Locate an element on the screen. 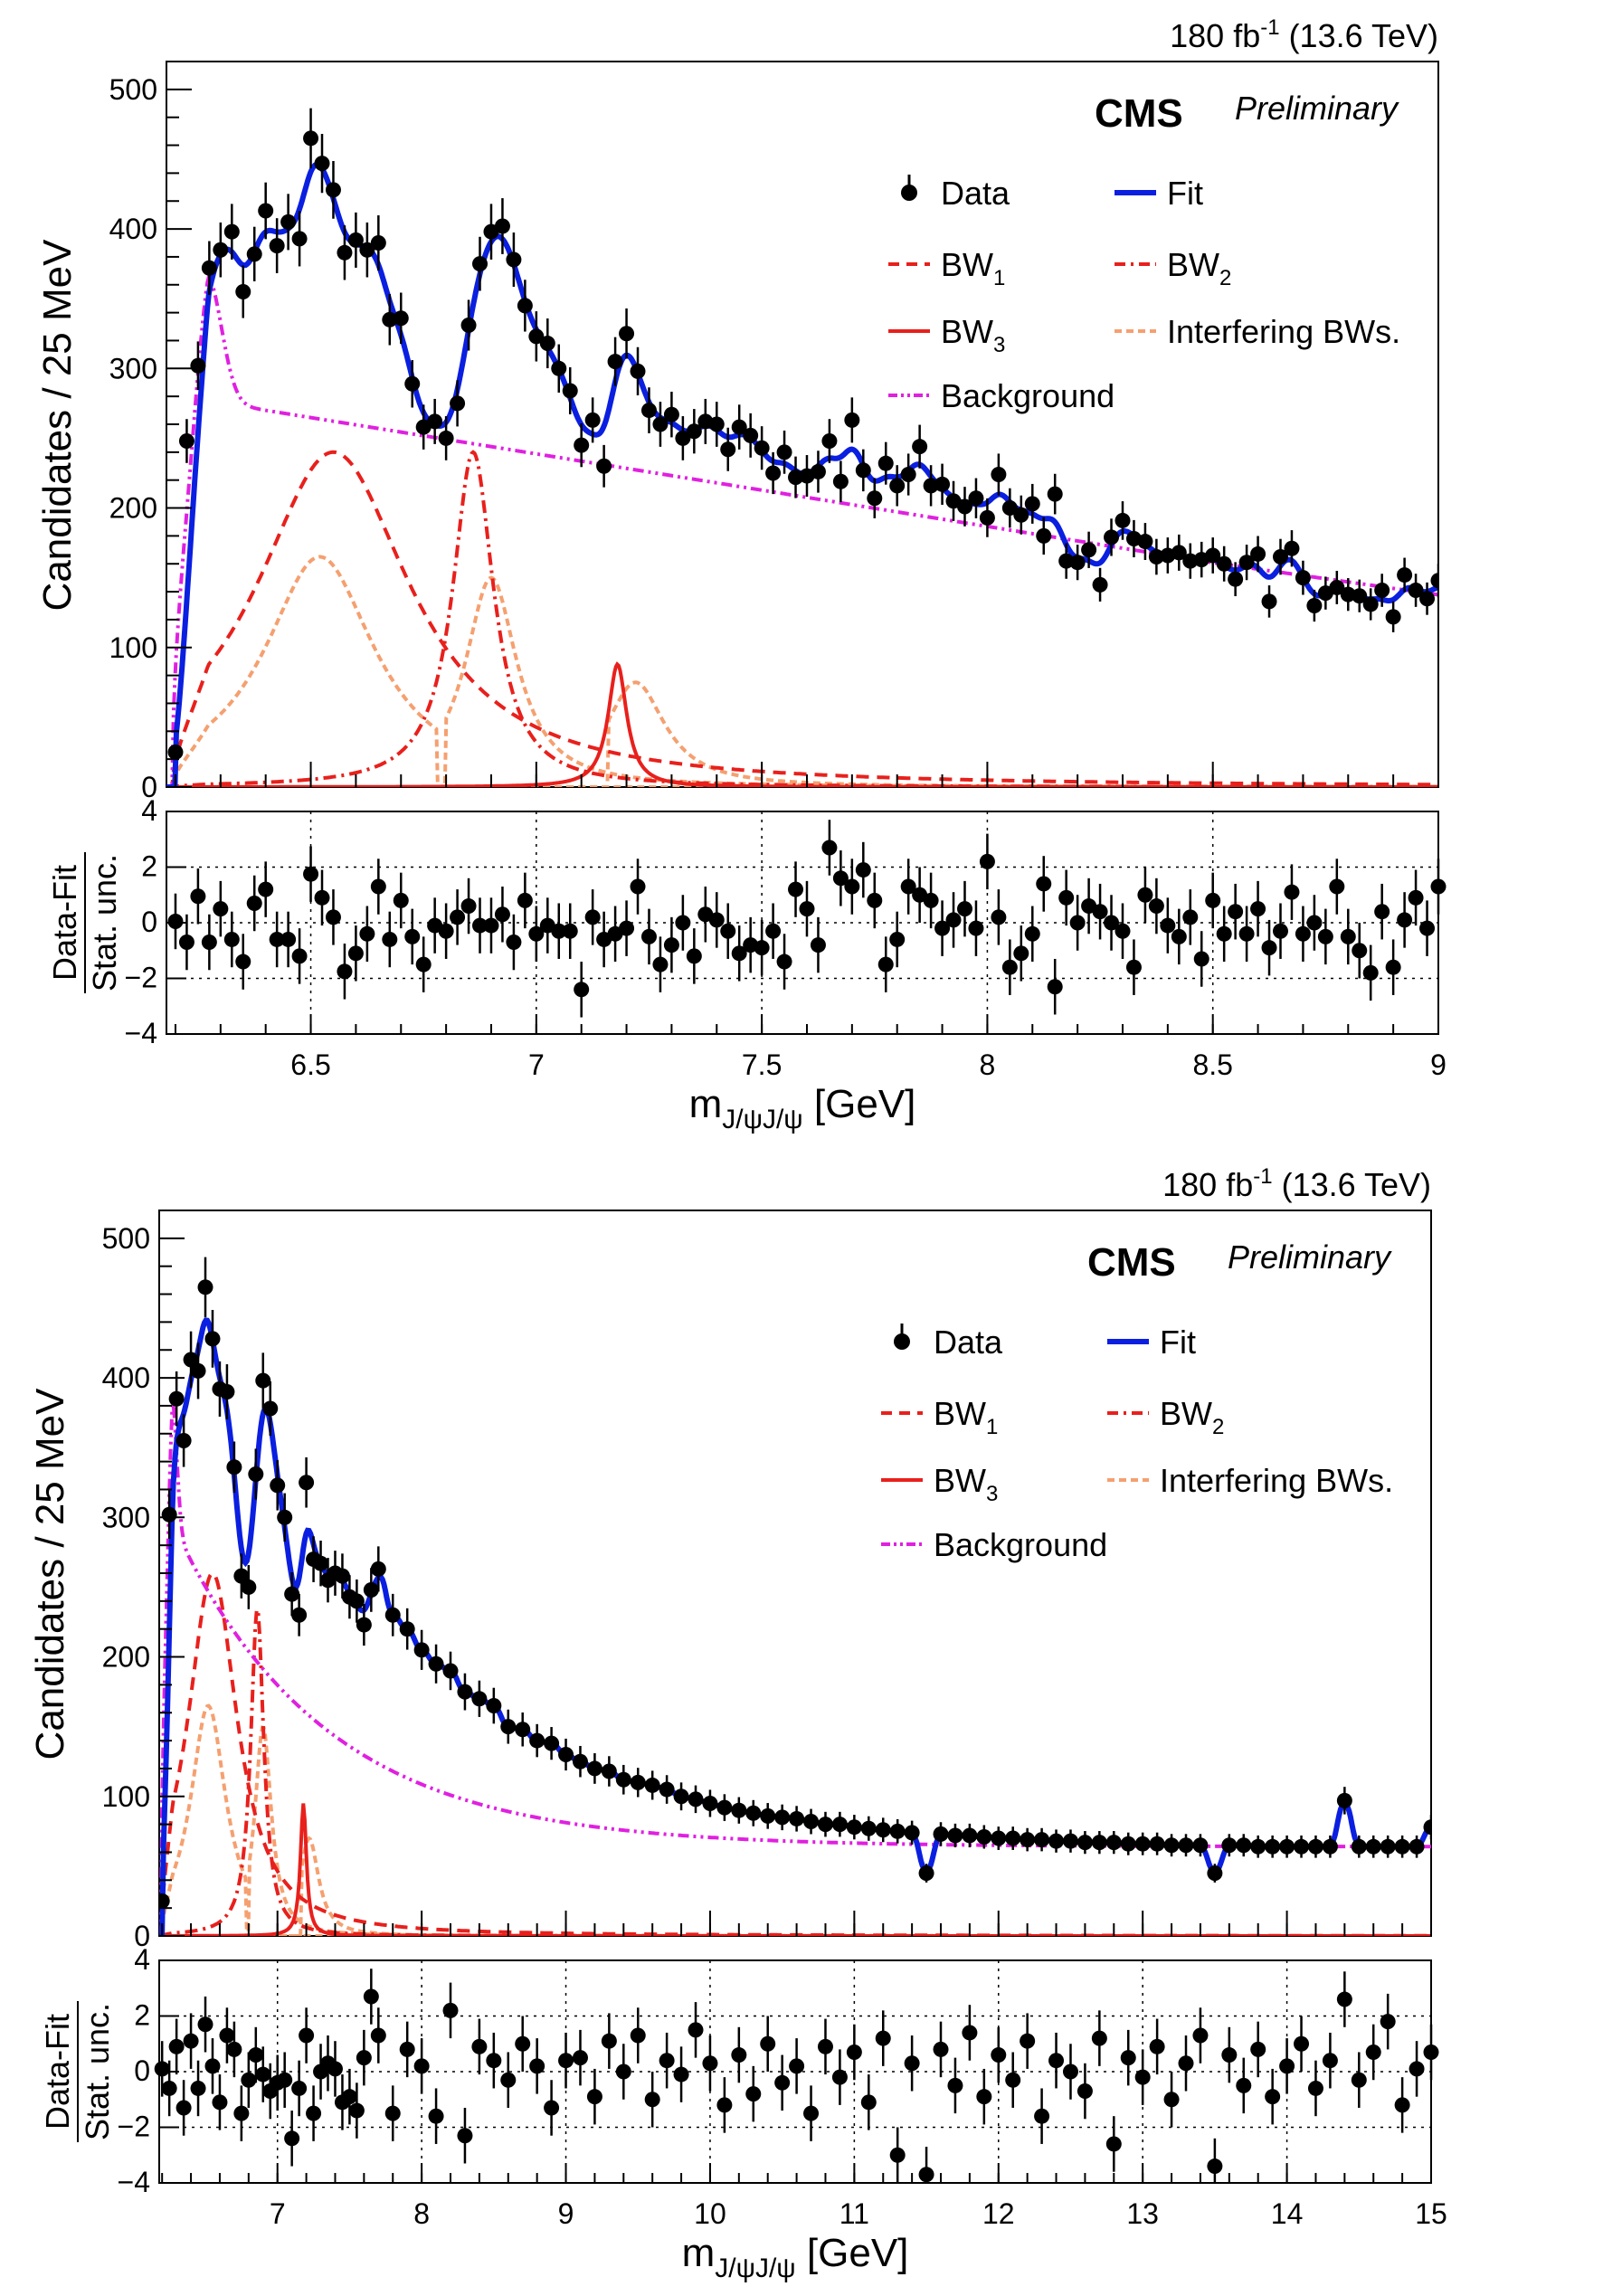 The image size is (1603, 2296). legend-data-label: Data is located at coordinates (975, 193).